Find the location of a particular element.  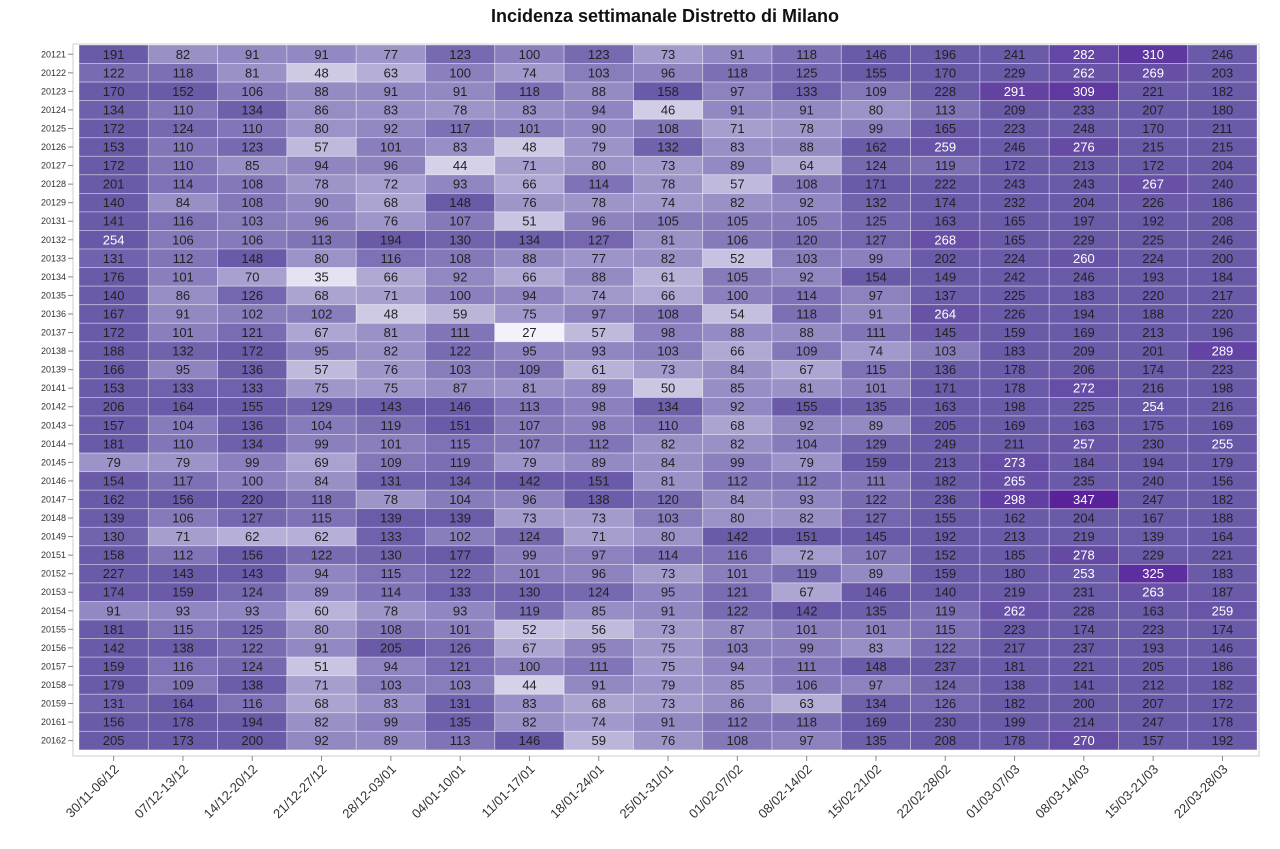

heatmap-cell-label: 124 is located at coordinates (252, 666).